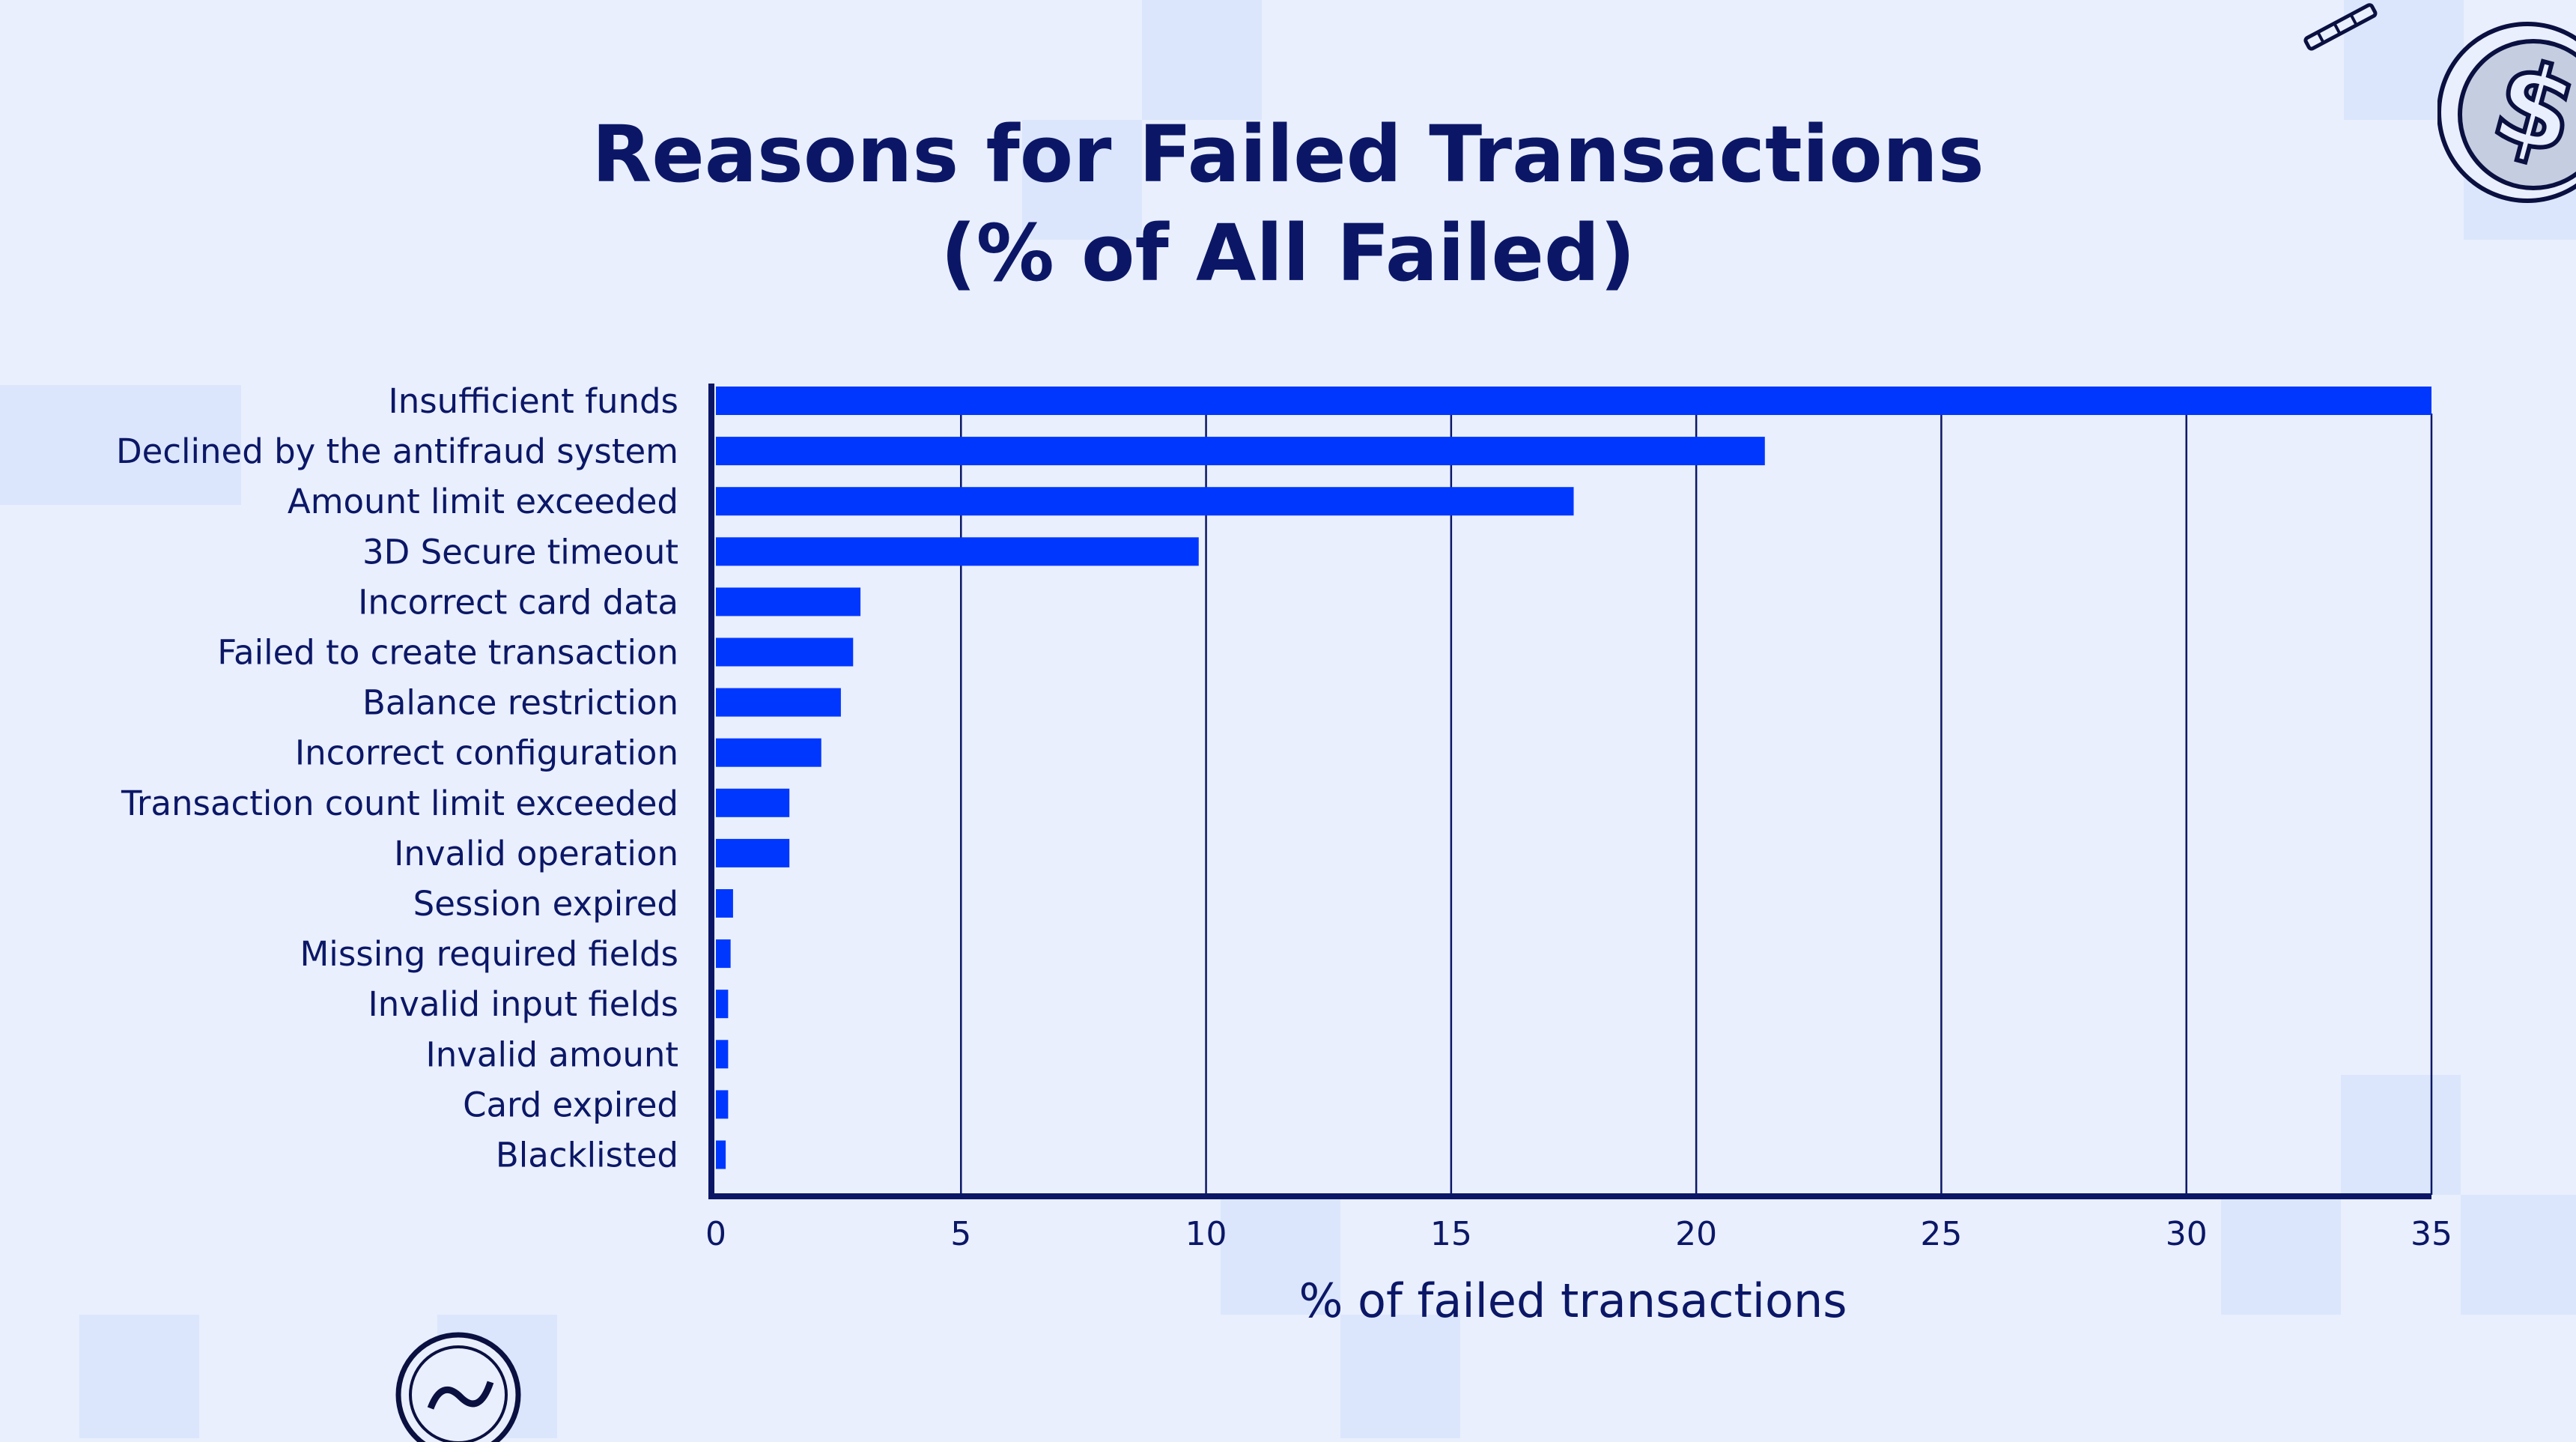 This screenshot has height=1442, width=2576. I want to click on category-label: Invalid operation, so click(536, 854).